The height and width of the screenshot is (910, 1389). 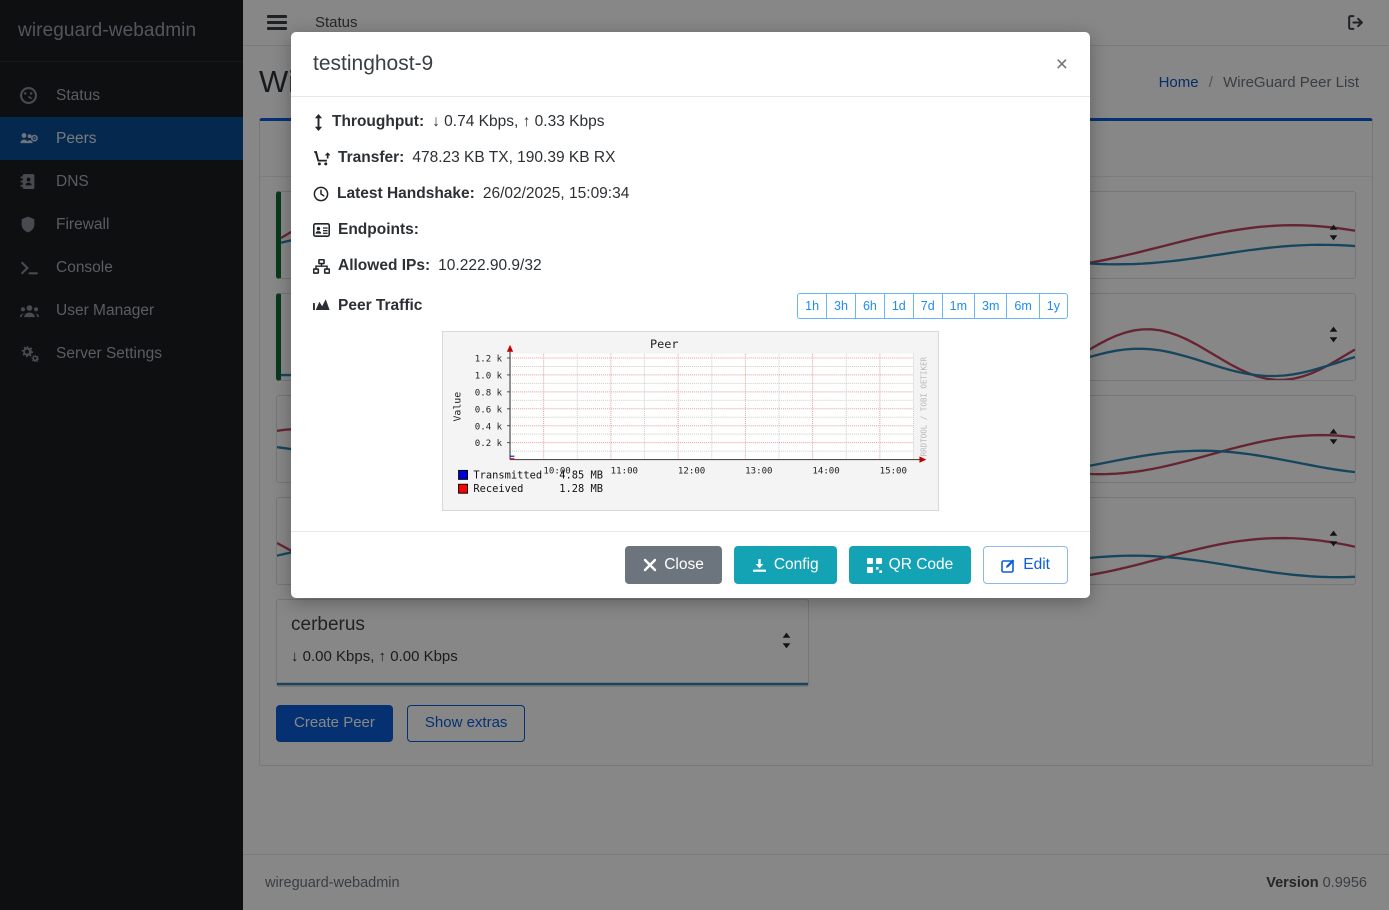 What do you see at coordinates (569, 121) in the screenshot?
I see `throughput-up-value: 0.33 Kbps` at bounding box center [569, 121].